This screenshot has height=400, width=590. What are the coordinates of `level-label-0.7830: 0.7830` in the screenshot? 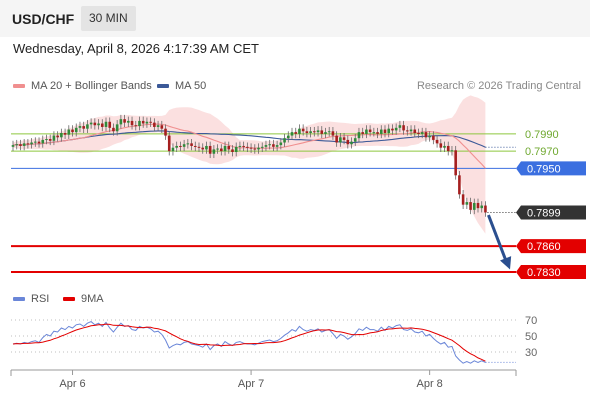 It's located at (551, 272).